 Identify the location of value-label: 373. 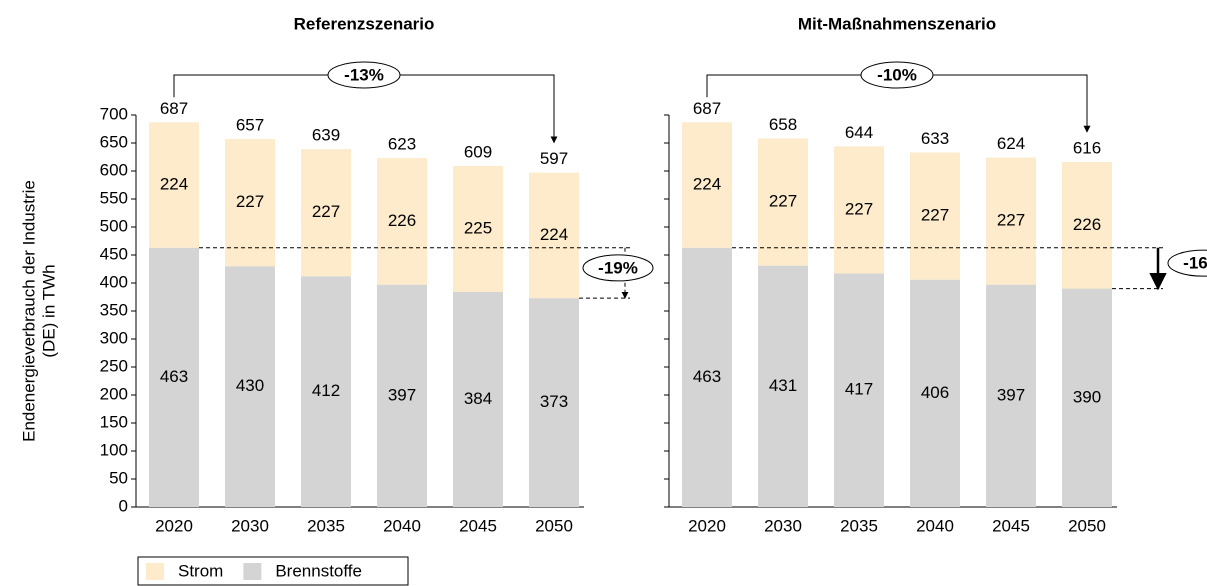
(554, 401).